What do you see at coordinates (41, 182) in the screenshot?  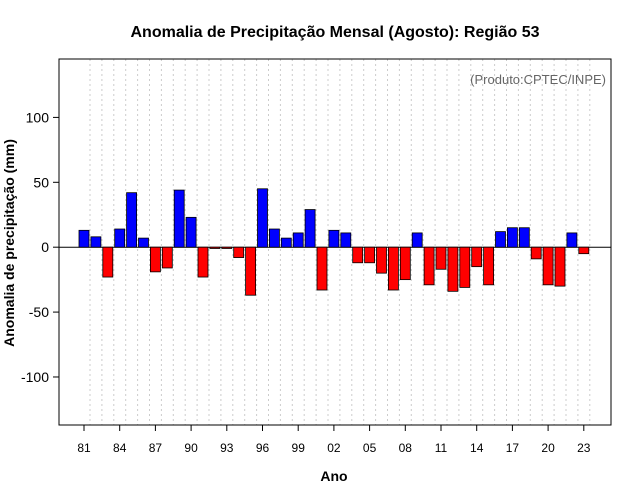 I see `y-tick-label: 50` at bounding box center [41, 182].